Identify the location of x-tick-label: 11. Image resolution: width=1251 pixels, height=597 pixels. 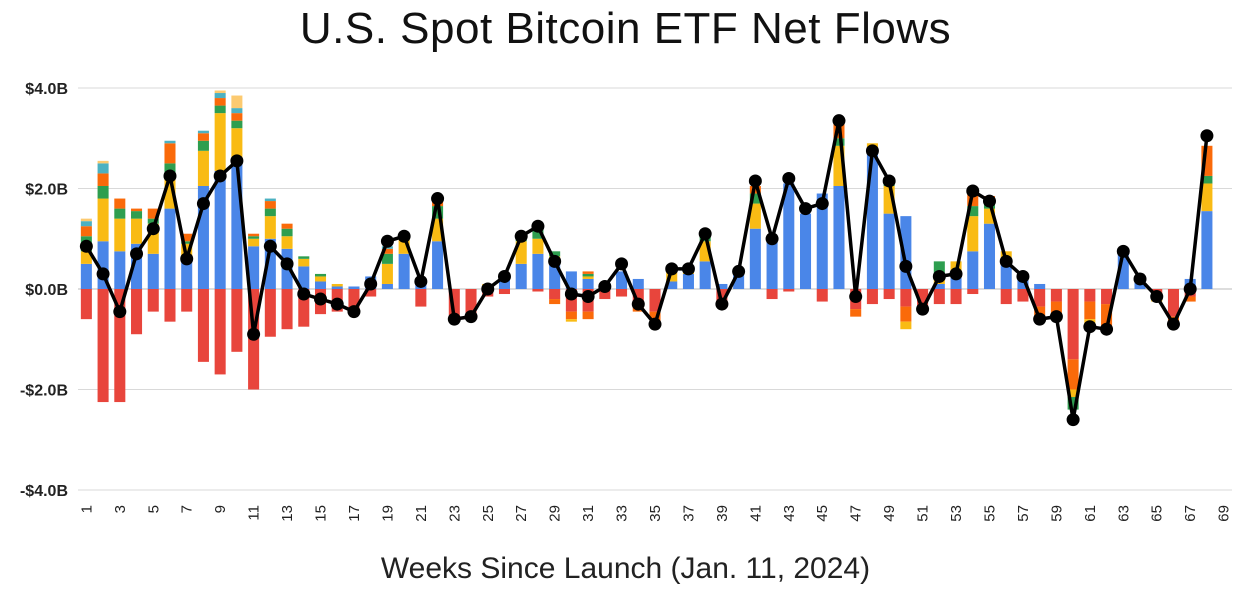
(254, 513).